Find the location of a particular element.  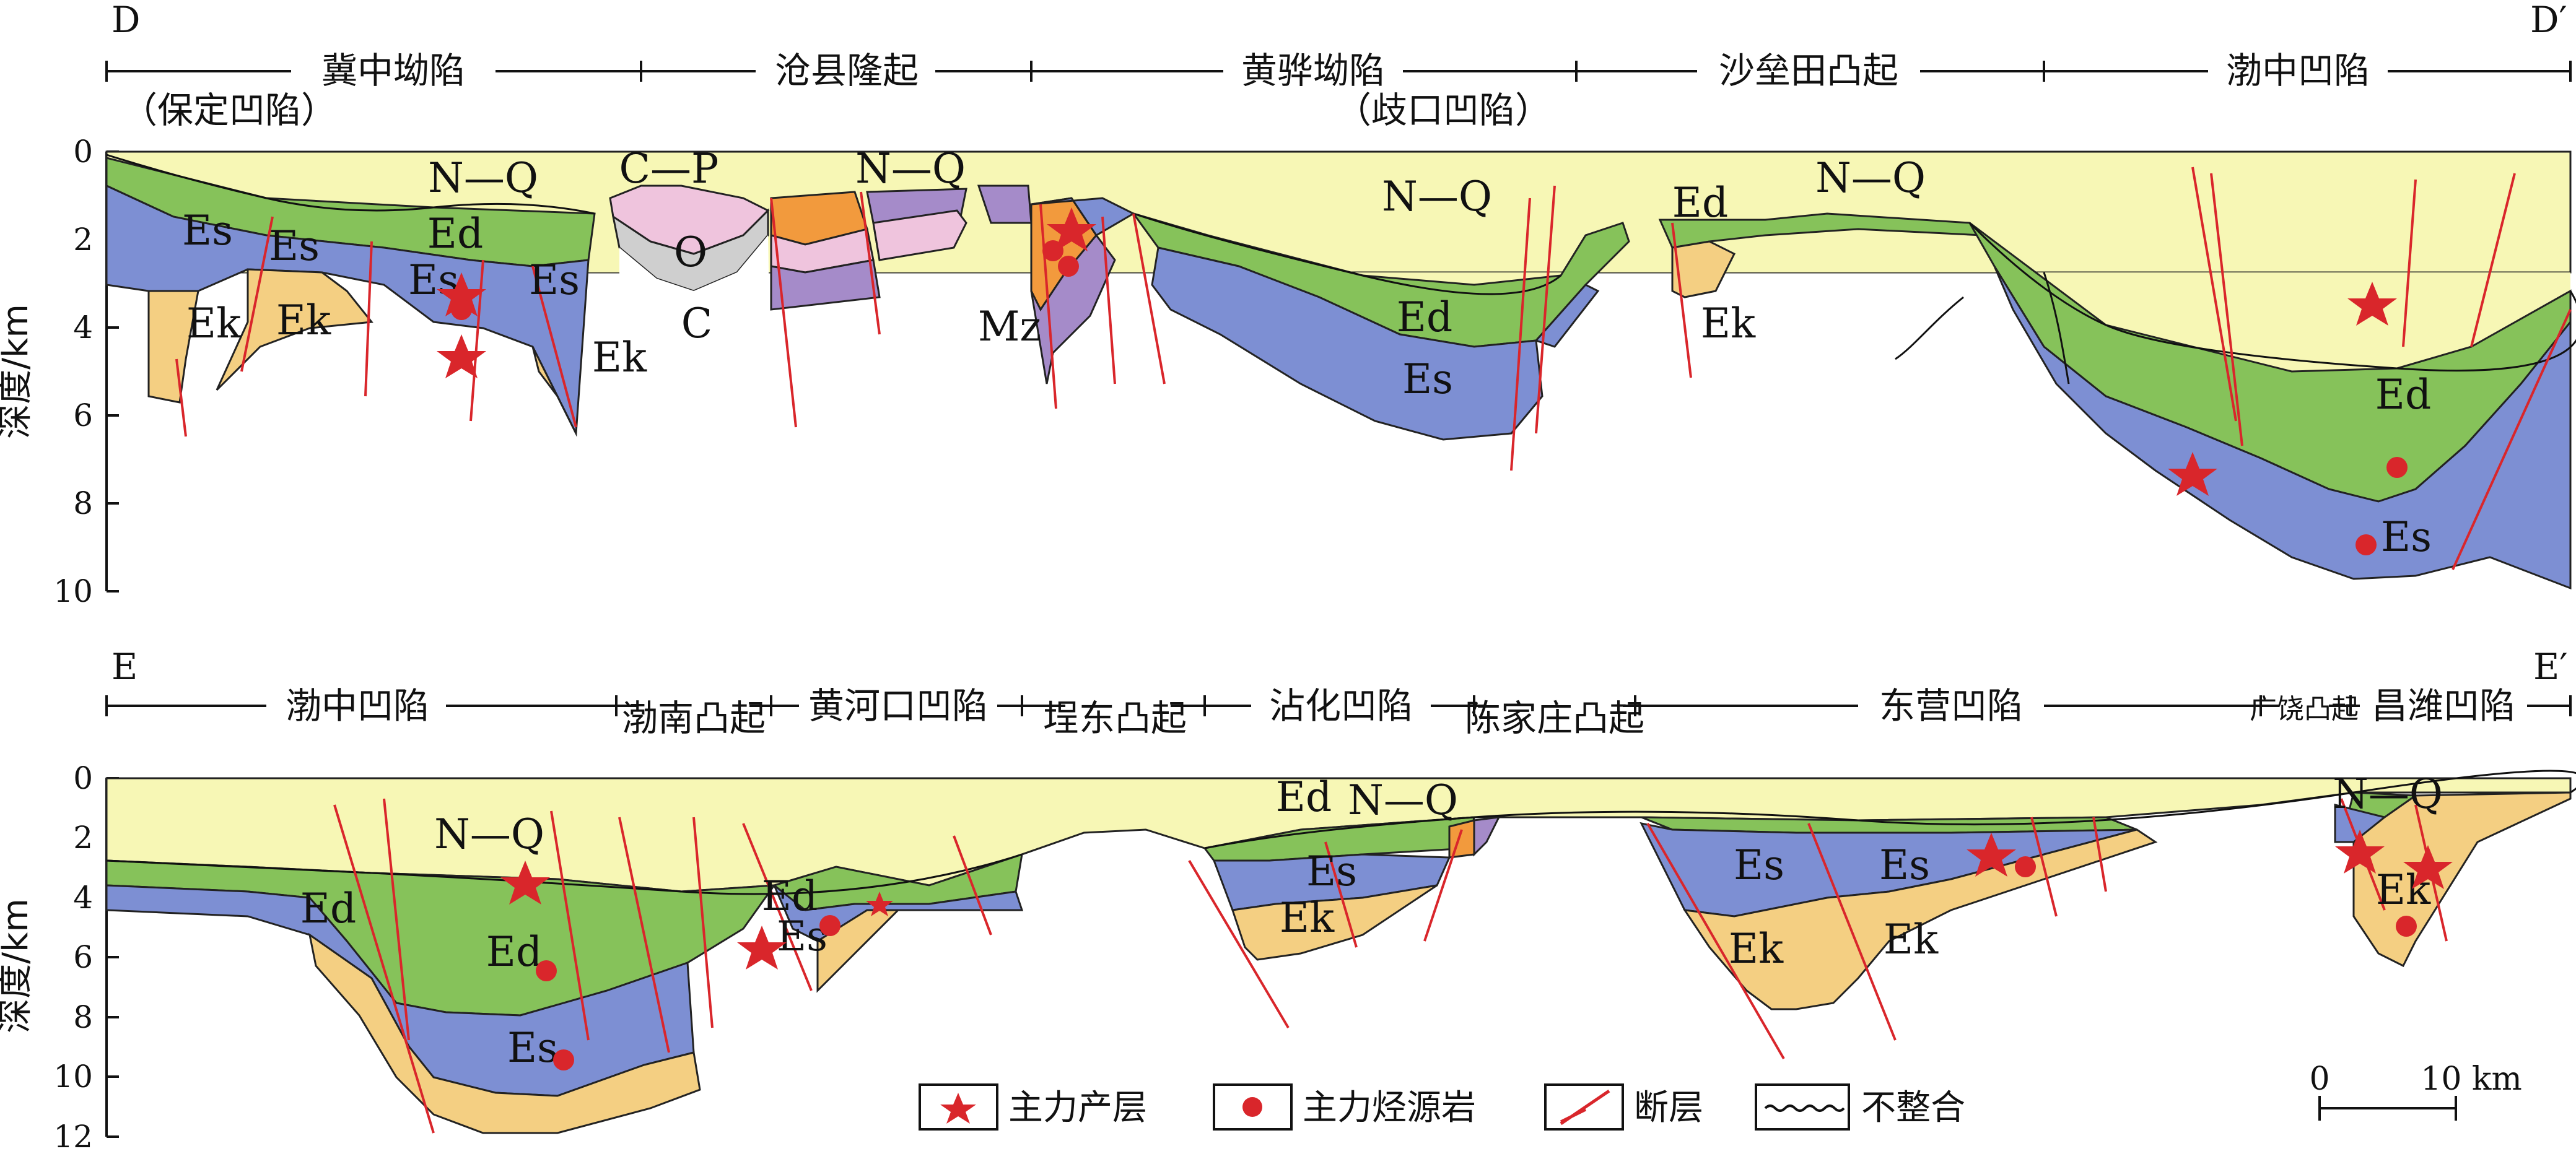

depth-axis-bottom: 0 2 4 6 8 10 12 深度/km is located at coordinates (59, 957).